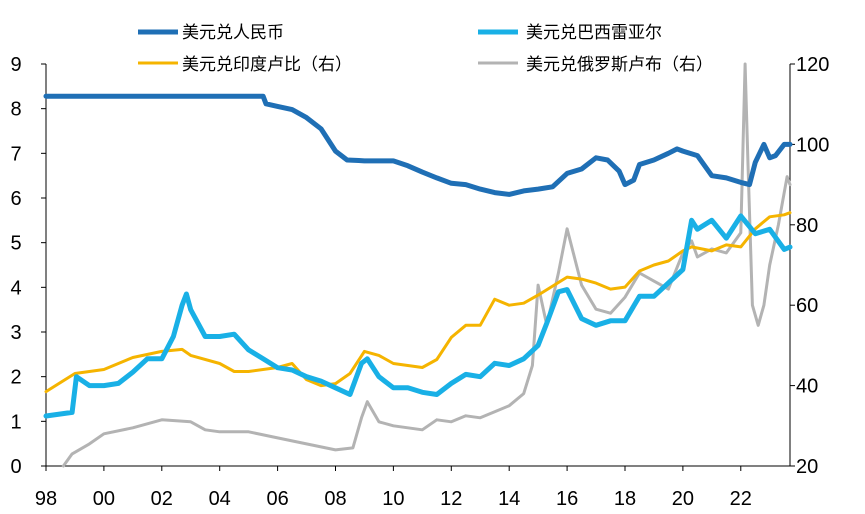 The image size is (865, 514). What do you see at coordinates (807, 226) in the screenshot?
I see `right-y-tick-label: 80` at bounding box center [807, 226].